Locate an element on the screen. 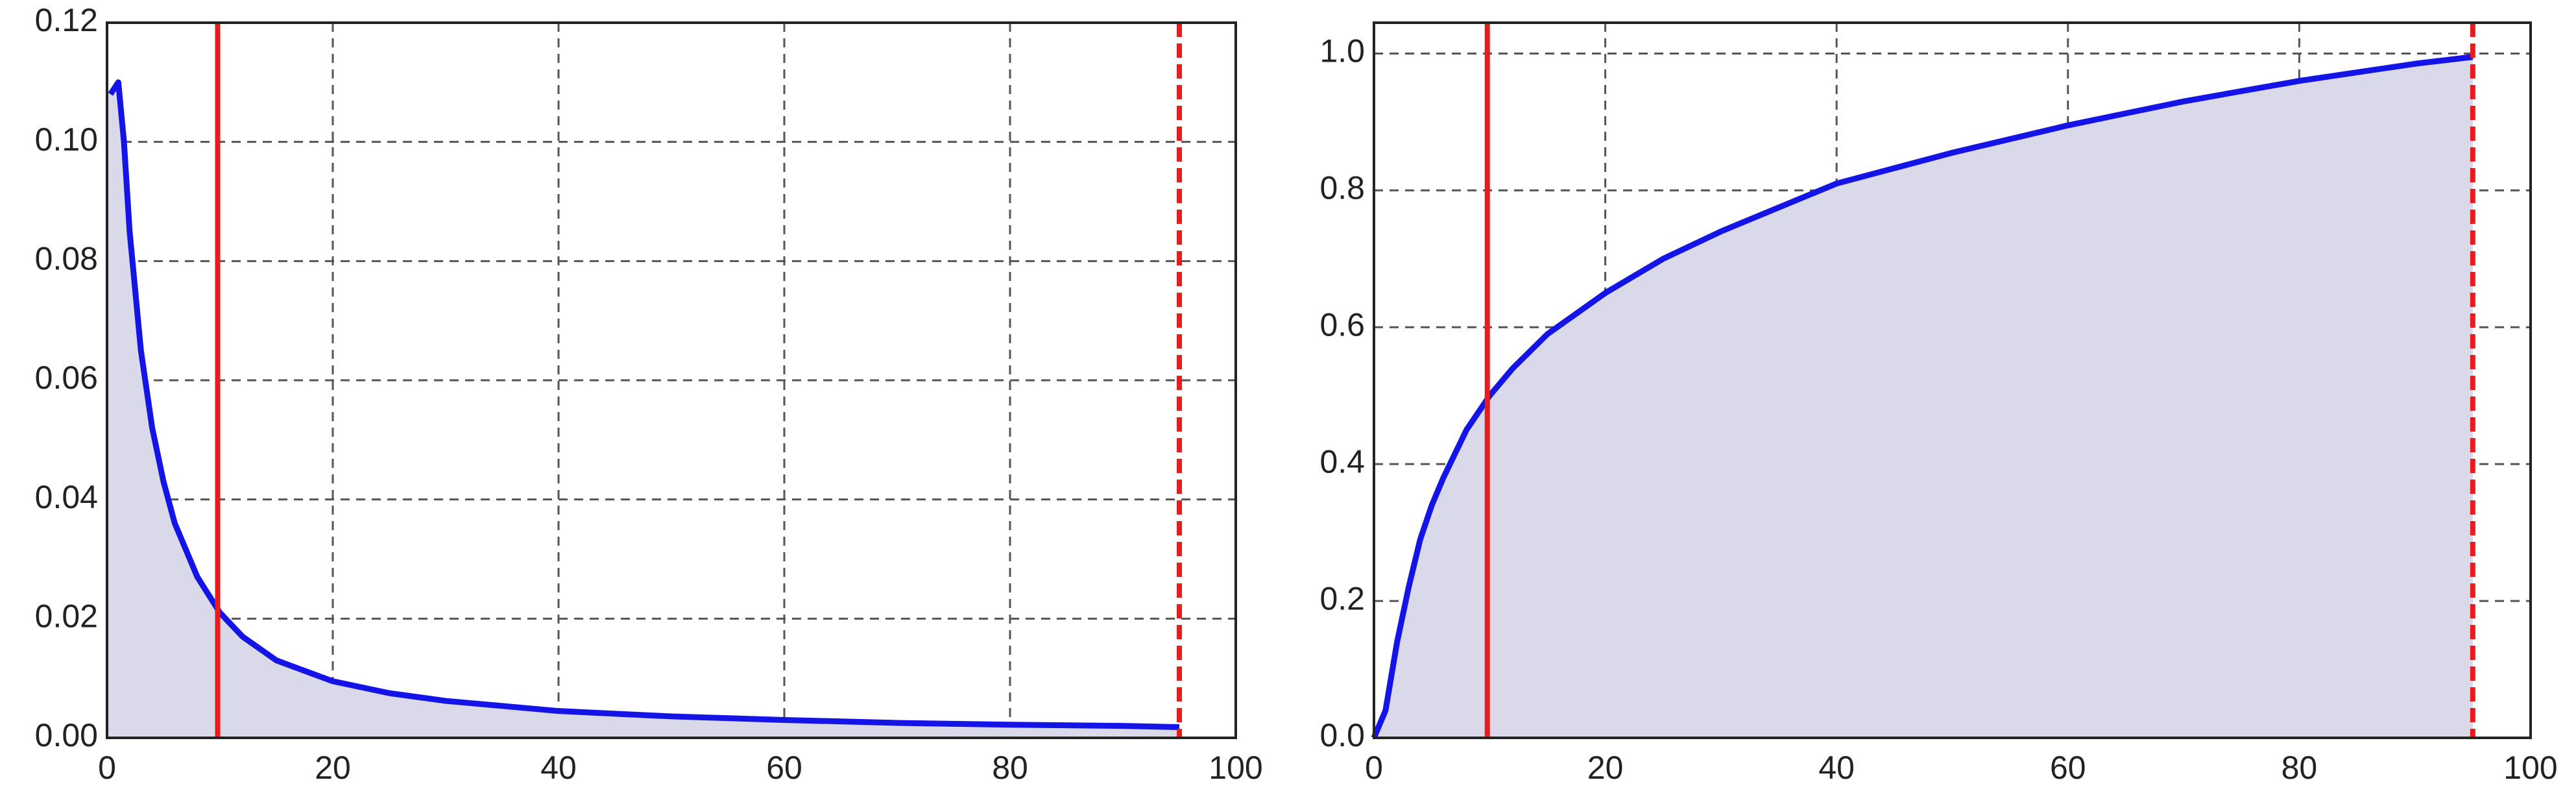  y-tick-label: 0.4 is located at coordinates (1342, 461).